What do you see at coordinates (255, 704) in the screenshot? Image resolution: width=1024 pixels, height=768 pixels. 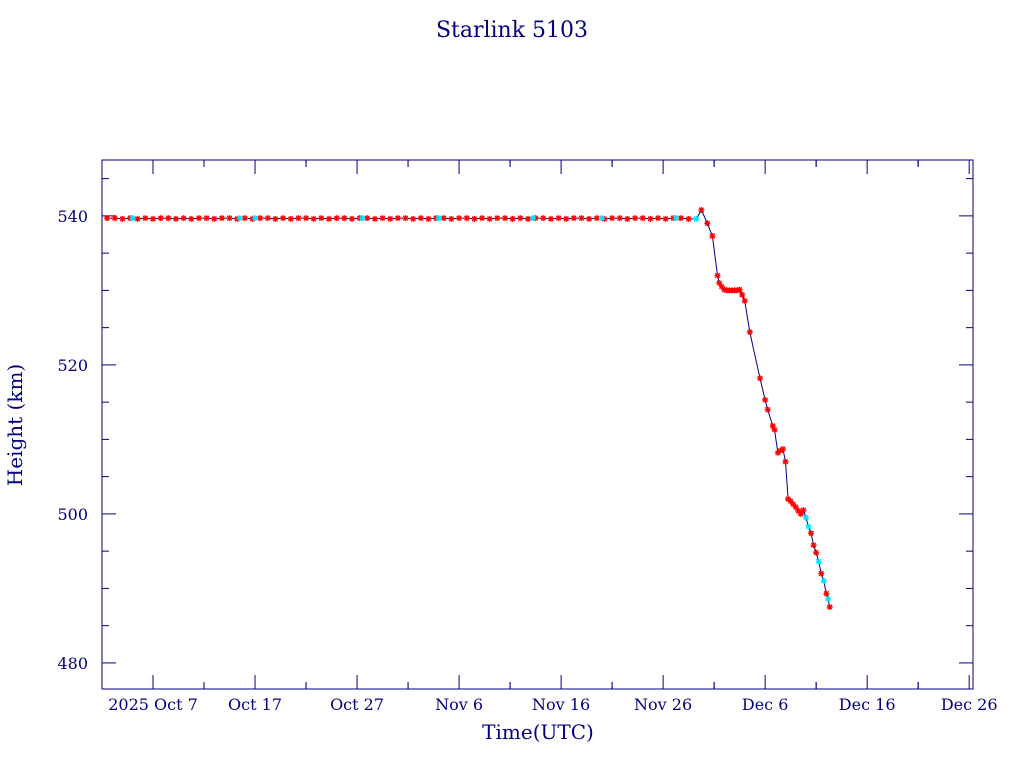 I see `x-tick-label: Oct 17` at bounding box center [255, 704].